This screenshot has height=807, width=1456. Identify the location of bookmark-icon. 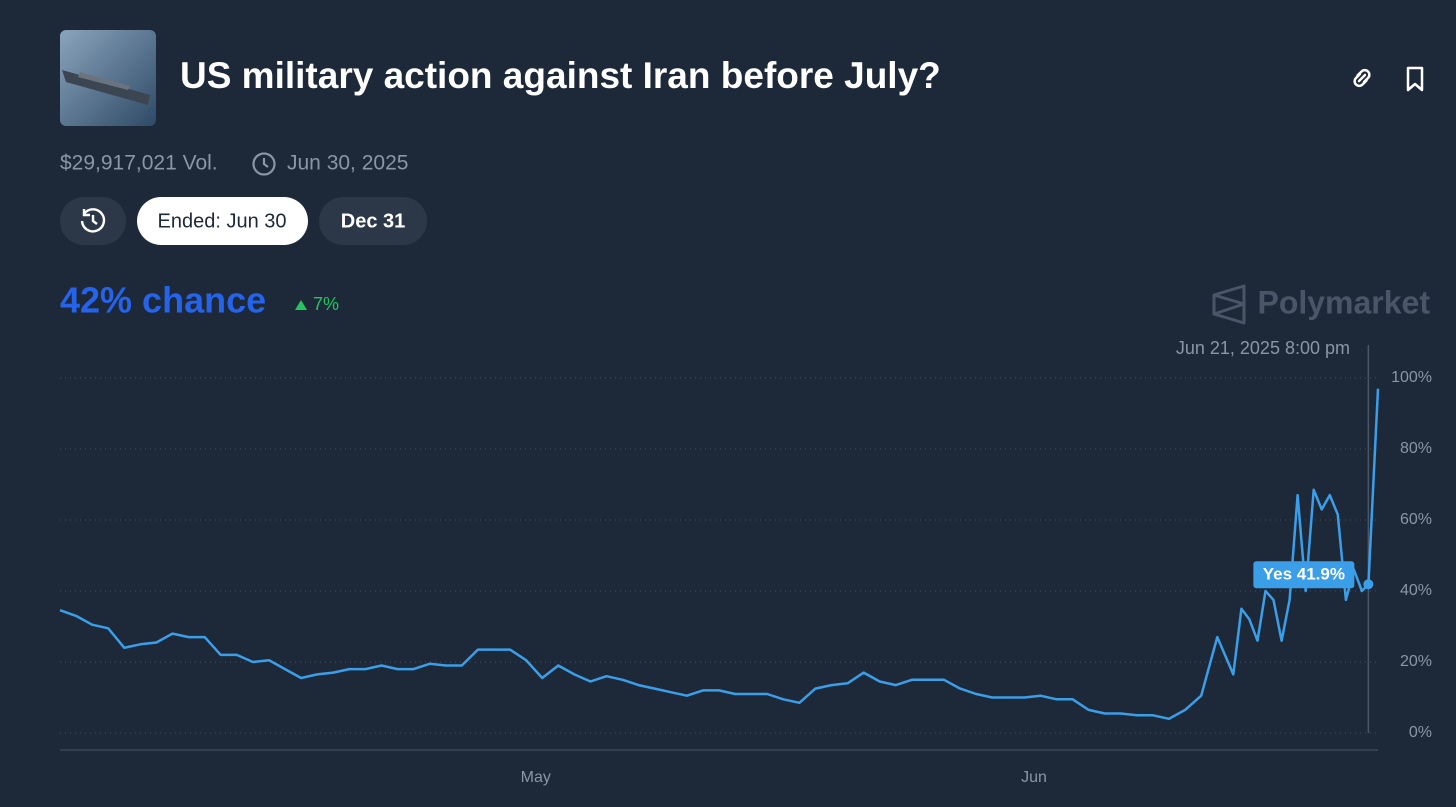
(1415, 79).